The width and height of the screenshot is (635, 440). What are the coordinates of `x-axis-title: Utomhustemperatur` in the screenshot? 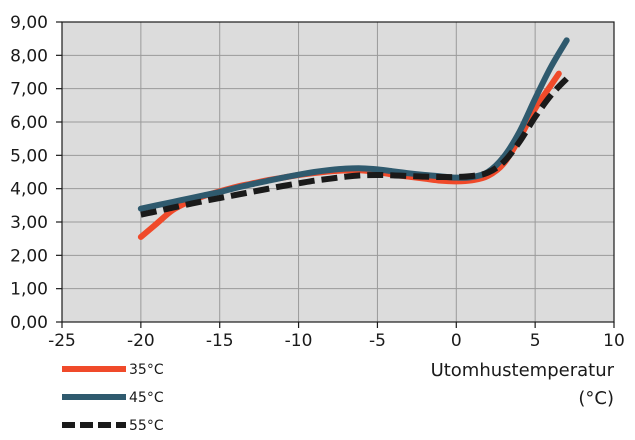 It's located at (523, 370).